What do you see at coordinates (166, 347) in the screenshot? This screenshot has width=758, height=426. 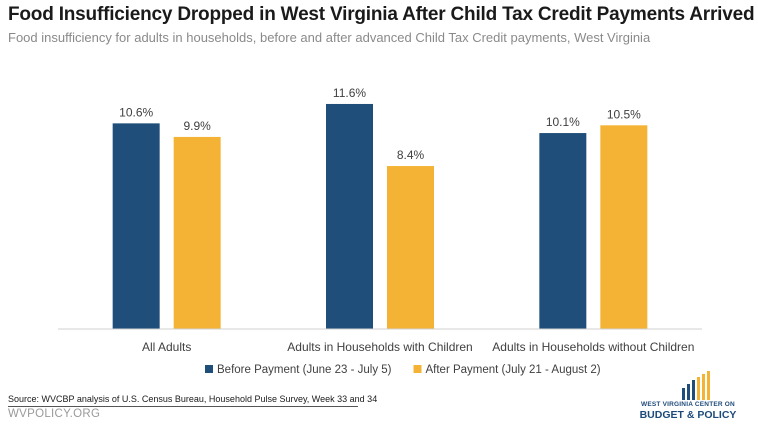 I see `category-label: All Adults` at bounding box center [166, 347].